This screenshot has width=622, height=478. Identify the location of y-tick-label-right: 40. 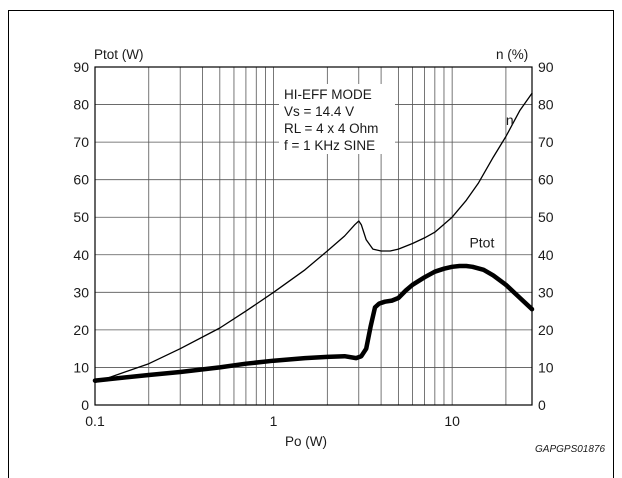
(546, 255).